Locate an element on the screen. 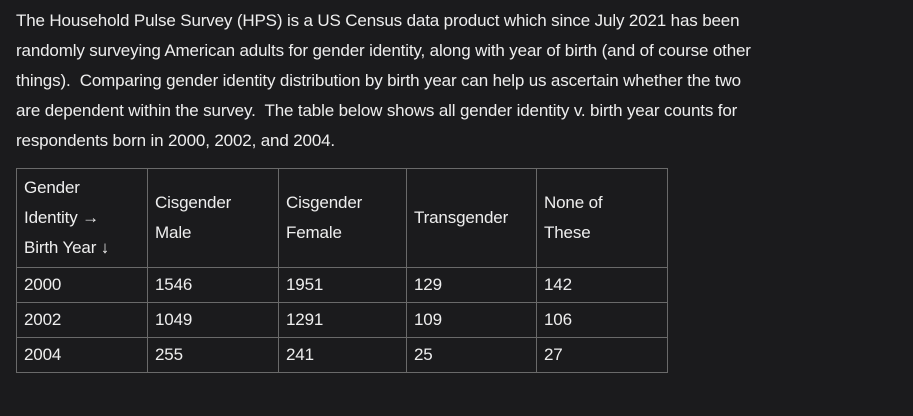 This screenshot has width=913, height=416. cell-2000-none-of-these: 142 is located at coordinates (602, 285).